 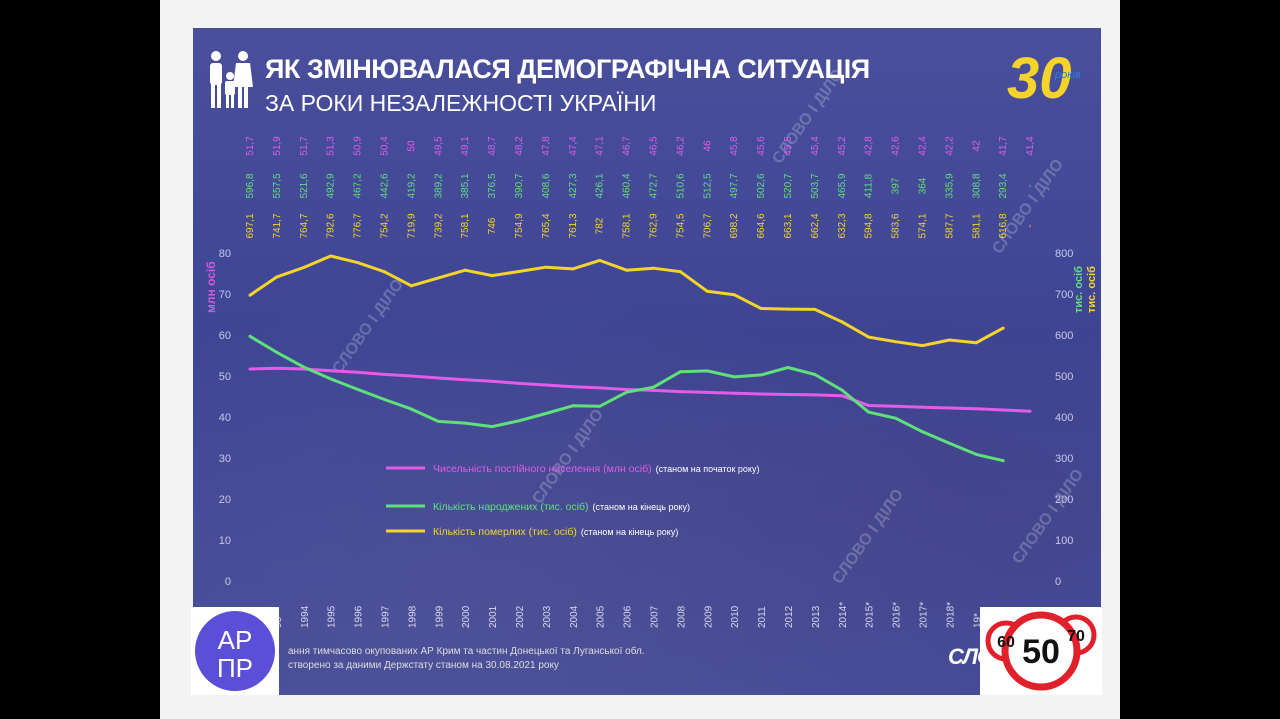 What do you see at coordinates (250, 225) in the screenshot?
I see `data-label-2: 697,1` at bounding box center [250, 225].